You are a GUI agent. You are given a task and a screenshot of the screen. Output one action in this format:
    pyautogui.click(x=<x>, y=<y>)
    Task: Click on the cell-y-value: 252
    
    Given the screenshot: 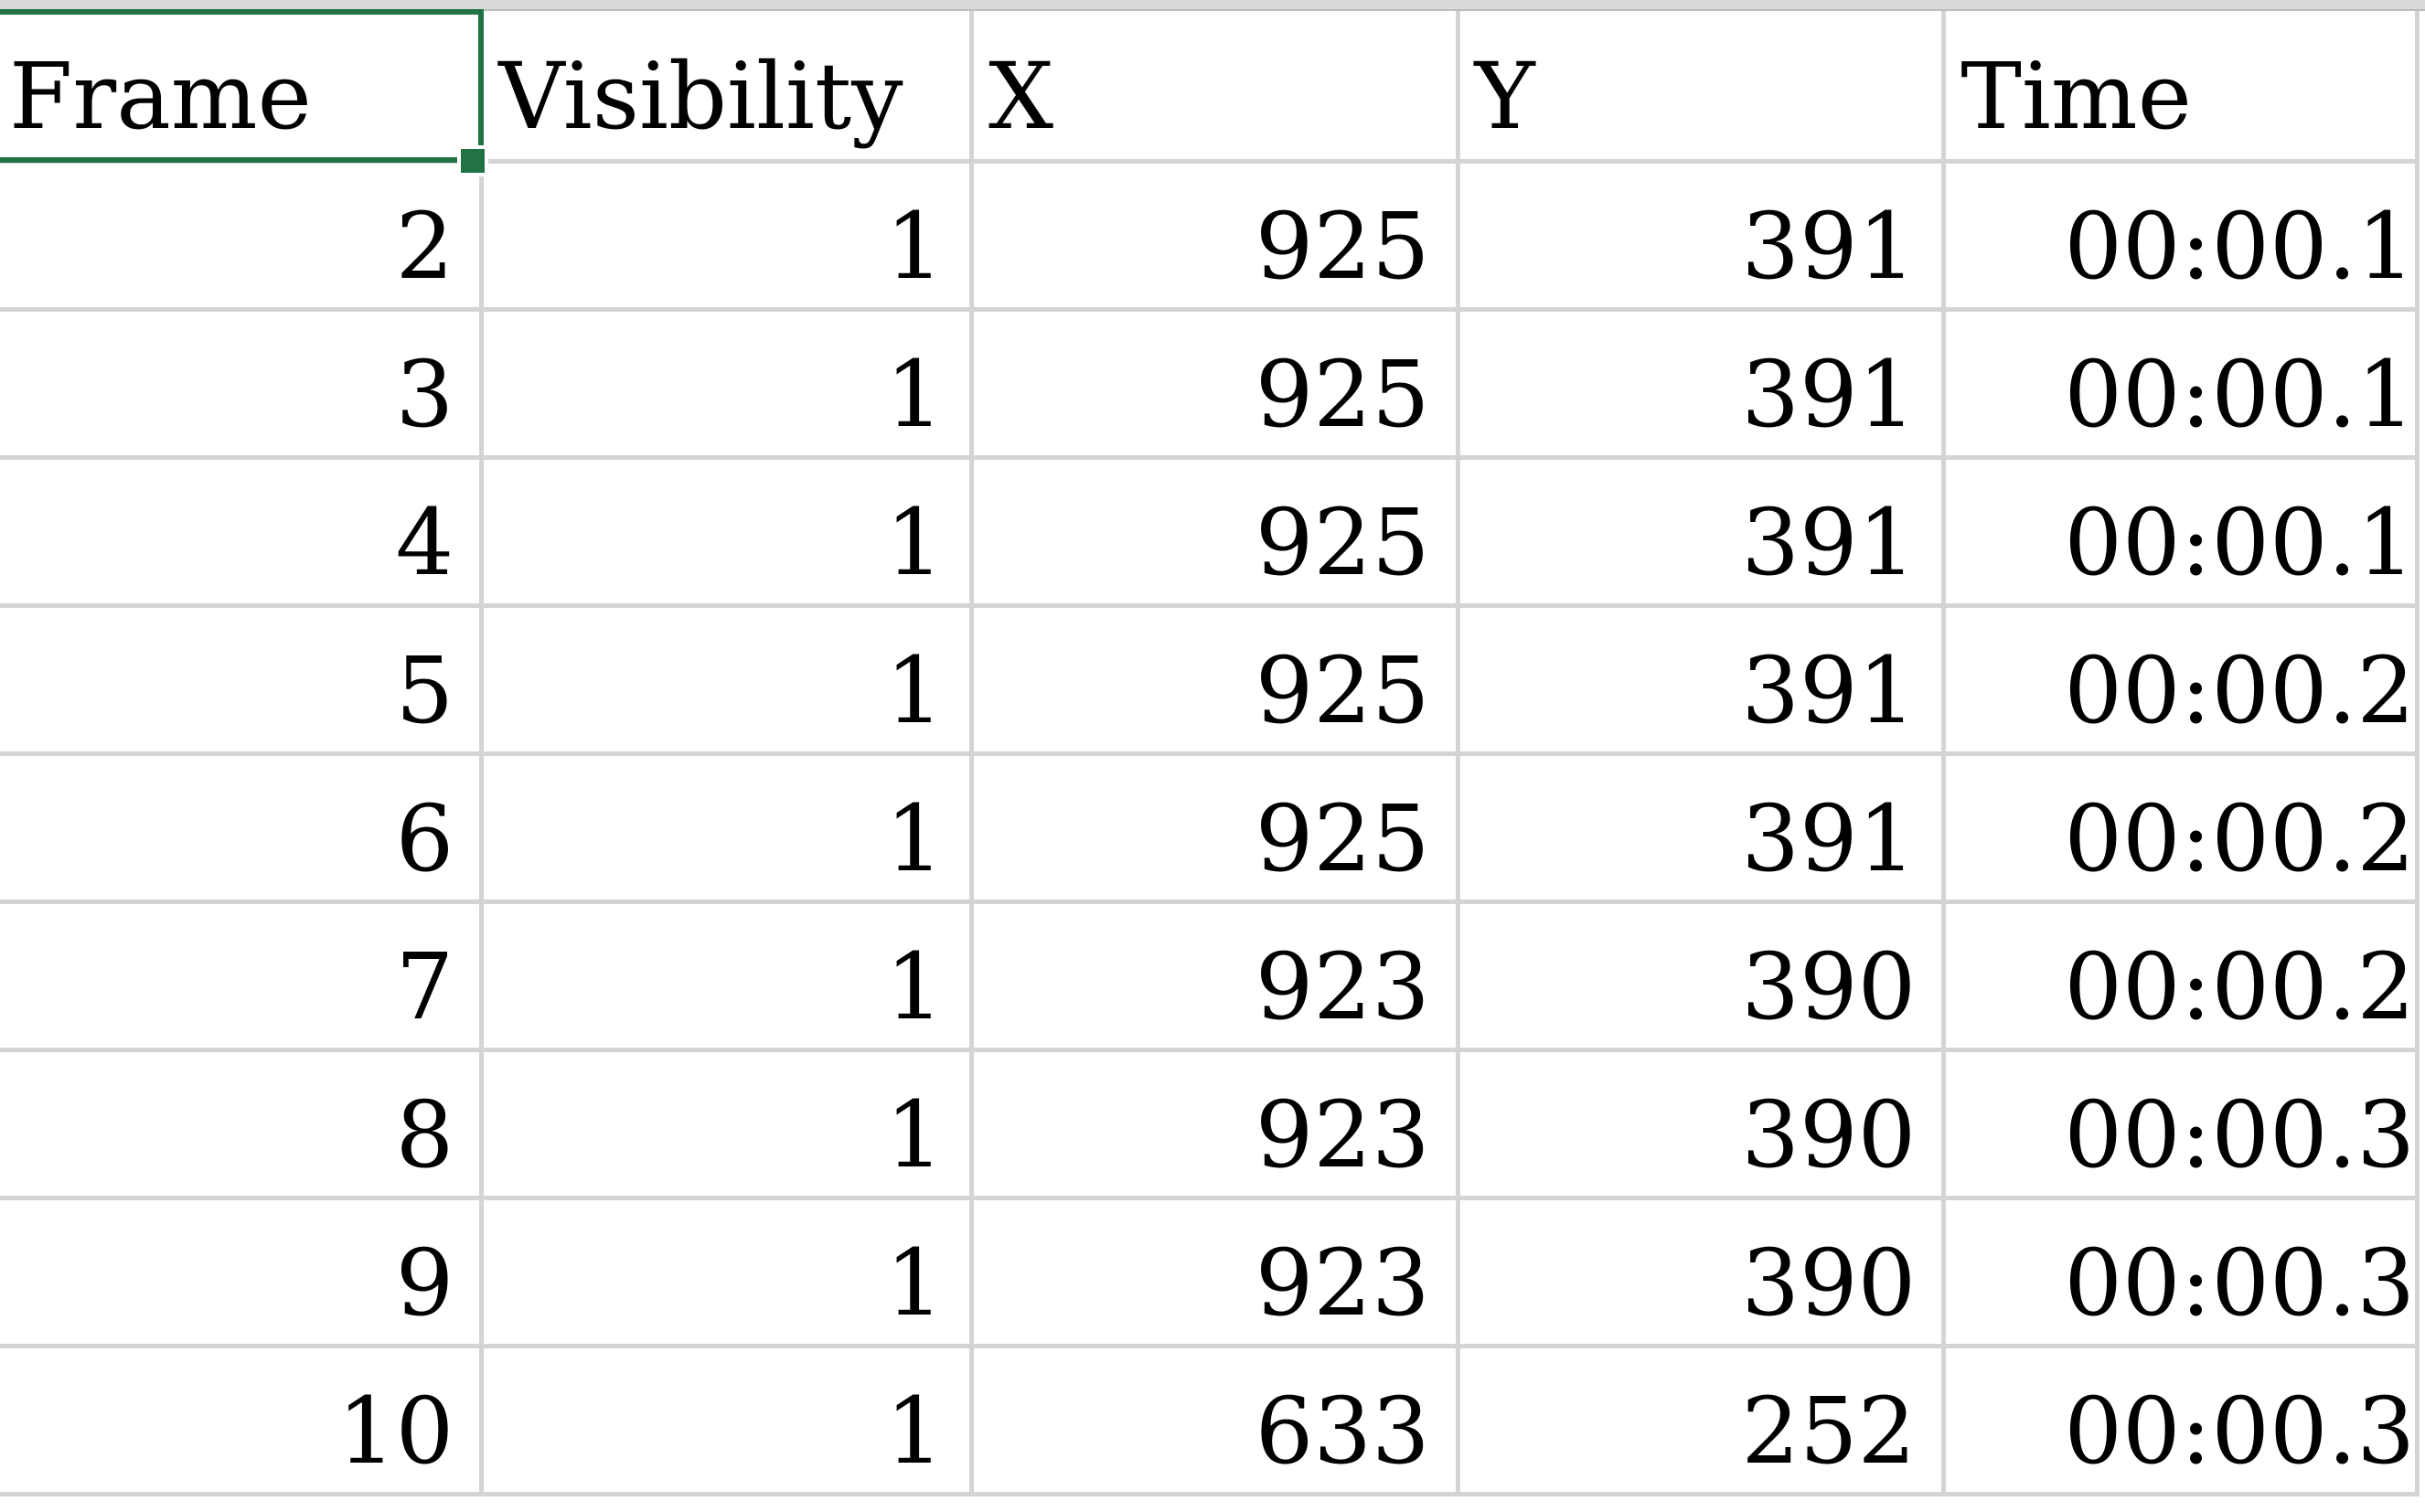 What is the action you would take?
    pyautogui.click(x=1829, y=1431)
    